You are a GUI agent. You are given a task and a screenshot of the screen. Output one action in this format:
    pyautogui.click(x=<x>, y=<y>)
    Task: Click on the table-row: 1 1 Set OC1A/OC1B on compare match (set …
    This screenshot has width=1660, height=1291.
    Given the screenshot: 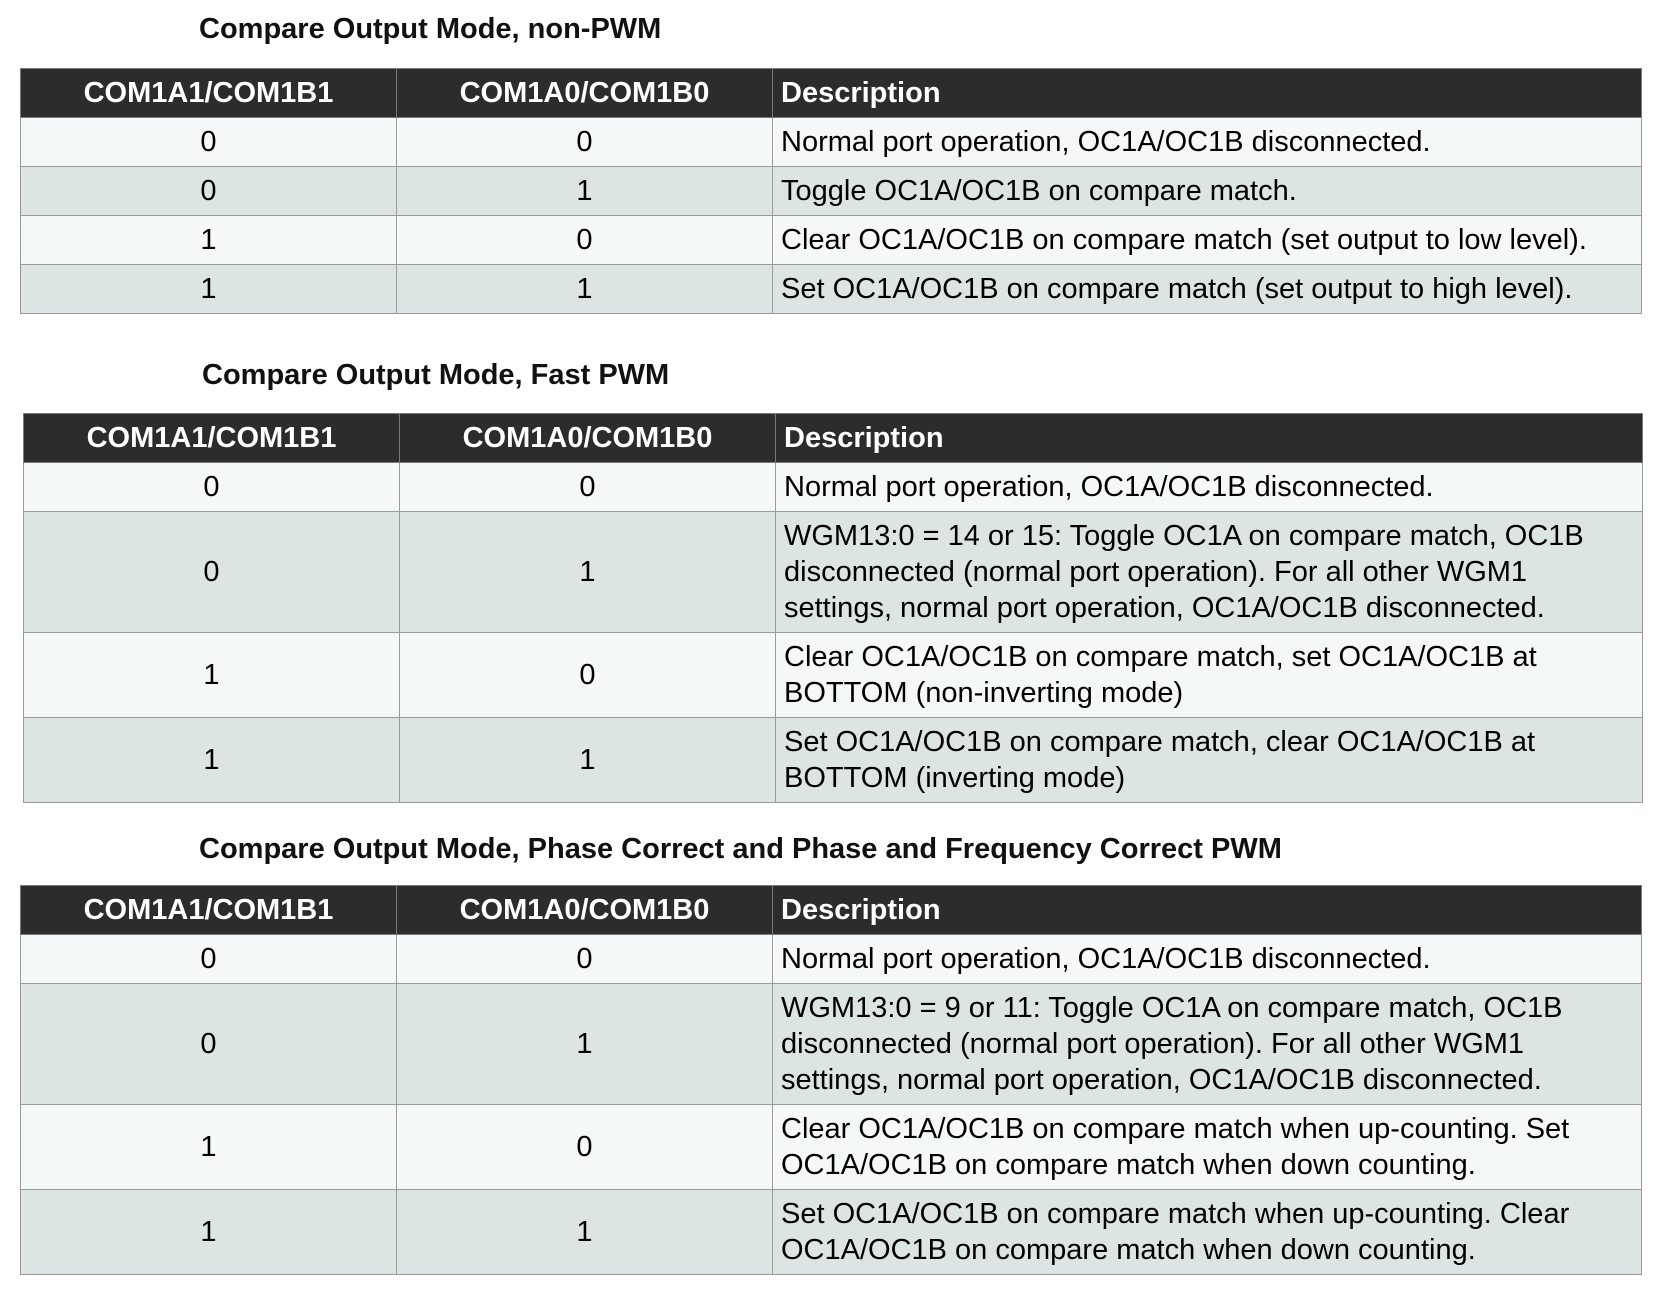 What is the action you would take?
    pyautogui.click(x=831, y=289)
    